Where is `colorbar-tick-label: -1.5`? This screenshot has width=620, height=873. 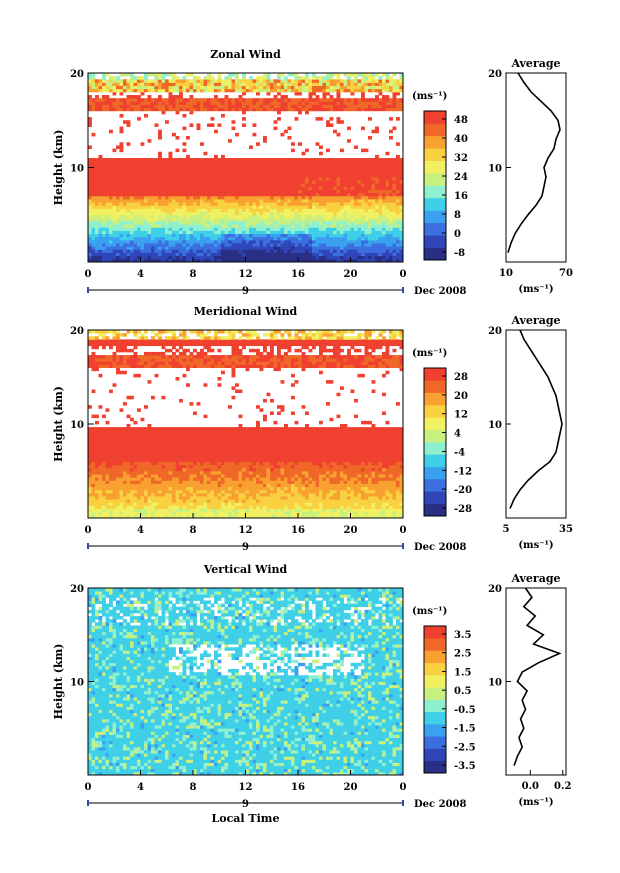 colorbar-tick-label: -1.5 is located at coordinates (465, 729).